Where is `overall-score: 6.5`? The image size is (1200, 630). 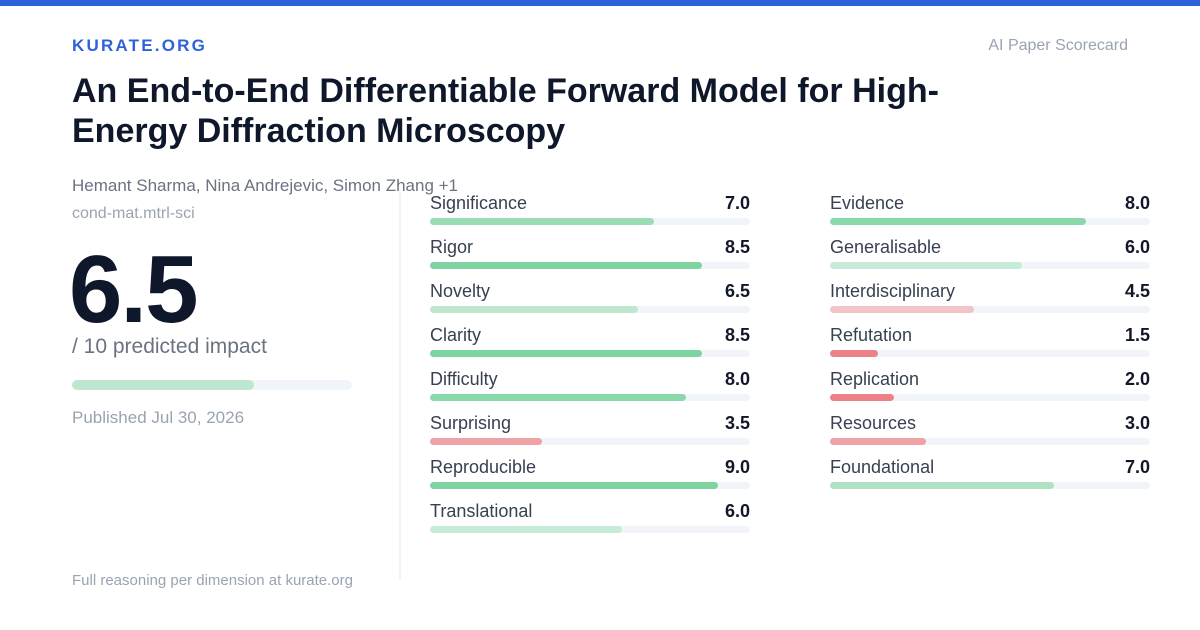
overall-score: 6.5 is located at coordinates (133, 289).